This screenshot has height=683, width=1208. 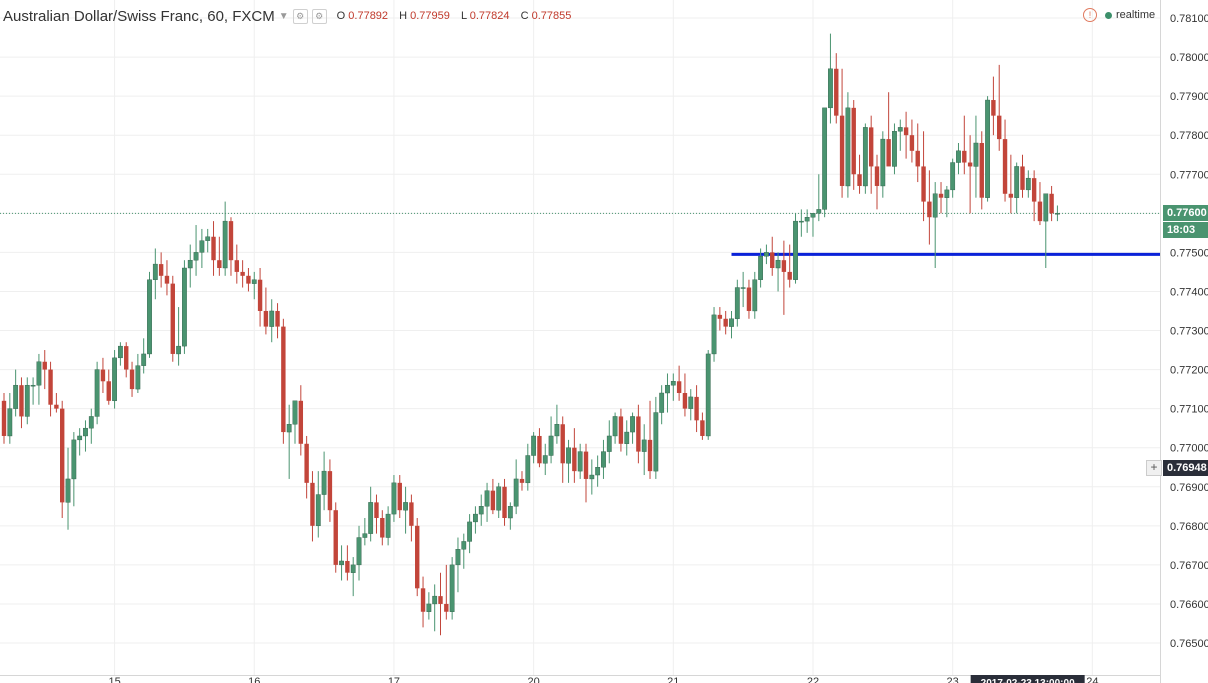 What do you see at coordinates (283, 16) in the screenshot?
I see `caret-down-icon: ▼` at bounding box center [283, 16].